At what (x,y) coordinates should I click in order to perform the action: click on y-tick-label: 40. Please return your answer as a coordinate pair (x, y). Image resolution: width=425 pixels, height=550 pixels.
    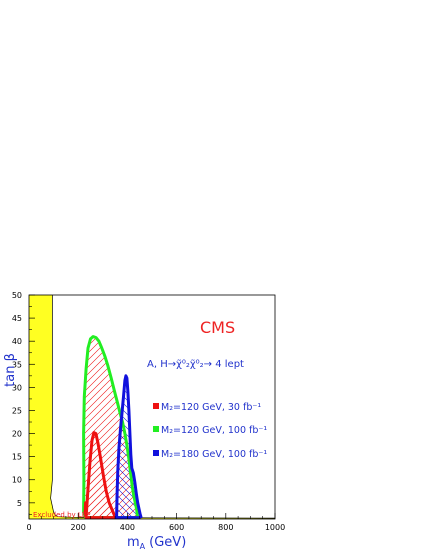
    Looking at the image, I should click on (17, 341).